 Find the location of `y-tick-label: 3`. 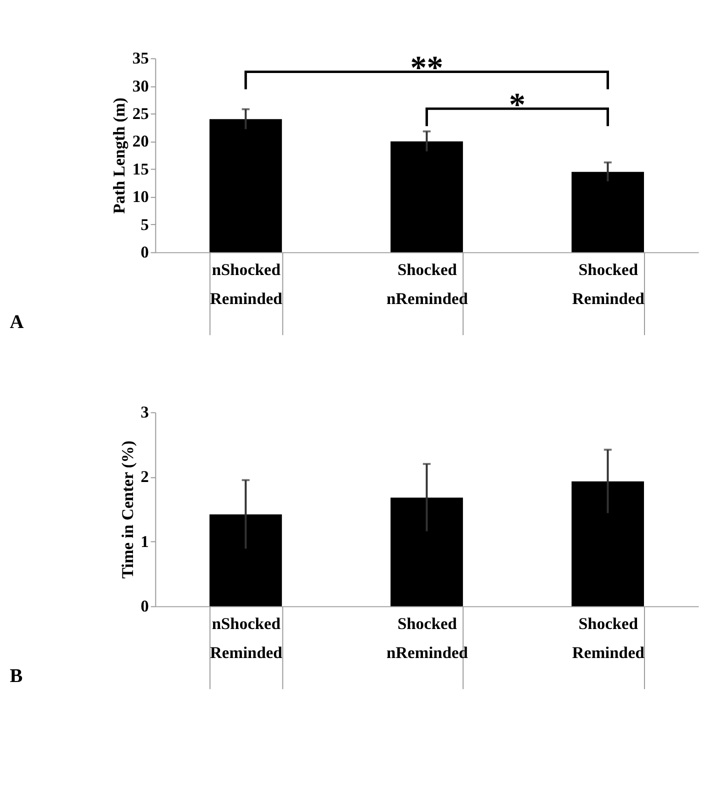

y-tick-label: 3 is located at coordinates (144, 412).